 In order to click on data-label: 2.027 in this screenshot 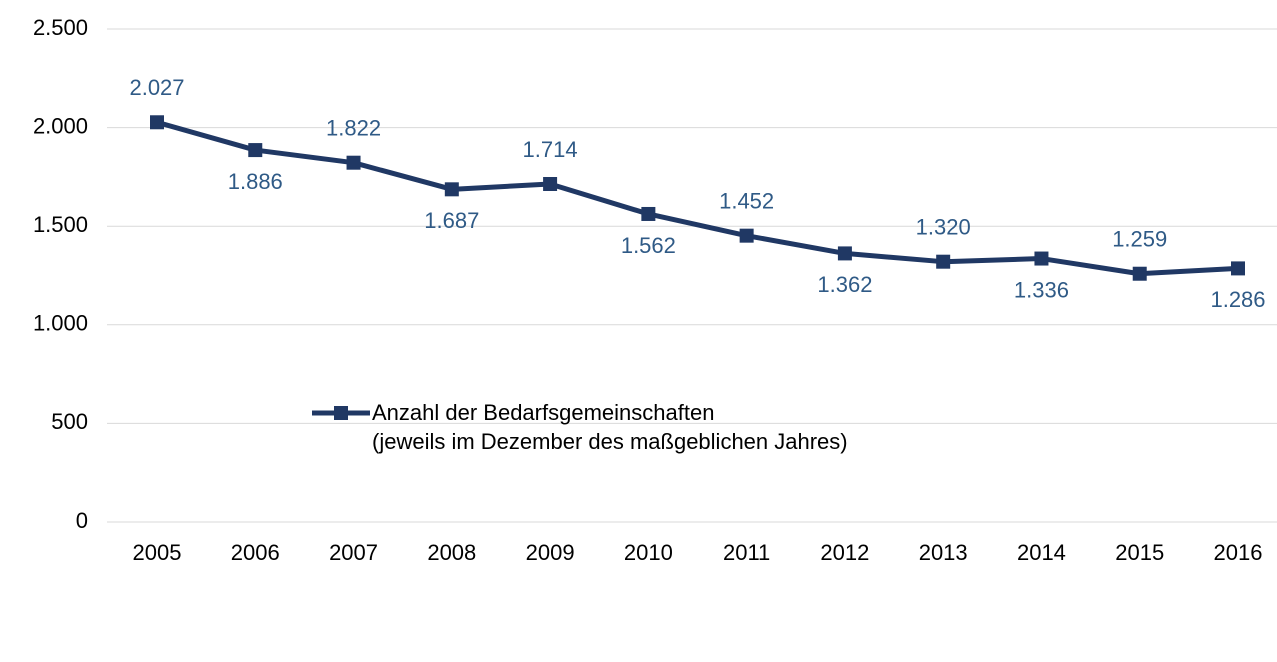, I will do `click(156, 87)`.